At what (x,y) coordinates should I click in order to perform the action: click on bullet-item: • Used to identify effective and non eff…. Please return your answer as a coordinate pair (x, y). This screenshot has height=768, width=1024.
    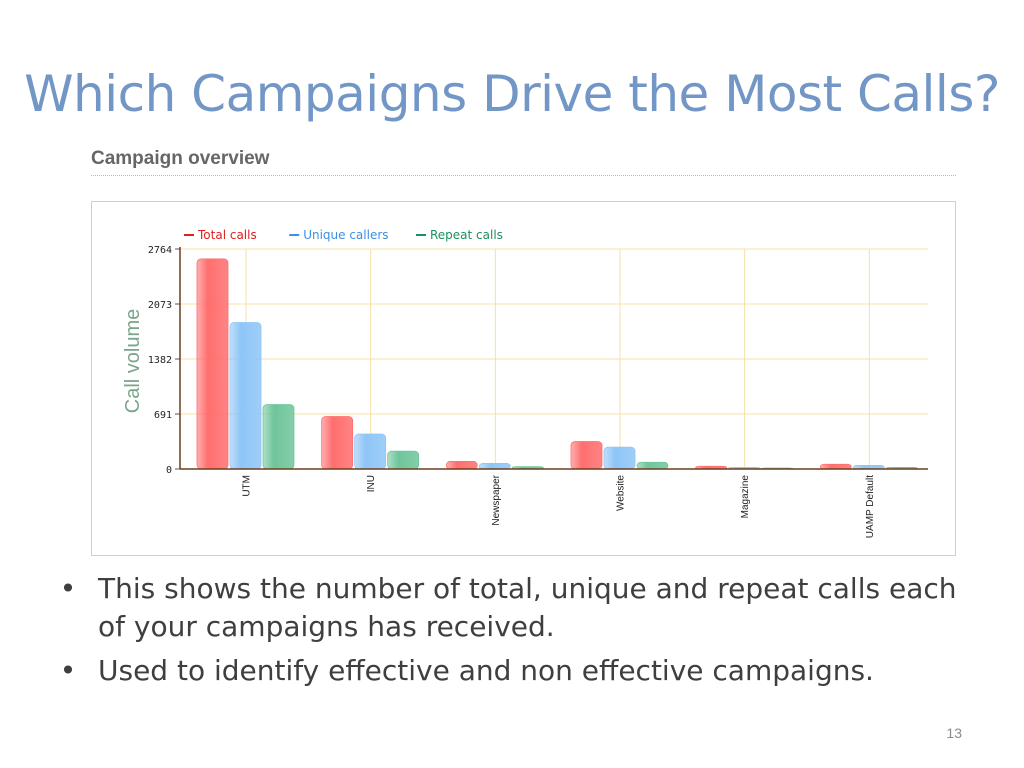
    Looking at the image, I should click on (523, 671).